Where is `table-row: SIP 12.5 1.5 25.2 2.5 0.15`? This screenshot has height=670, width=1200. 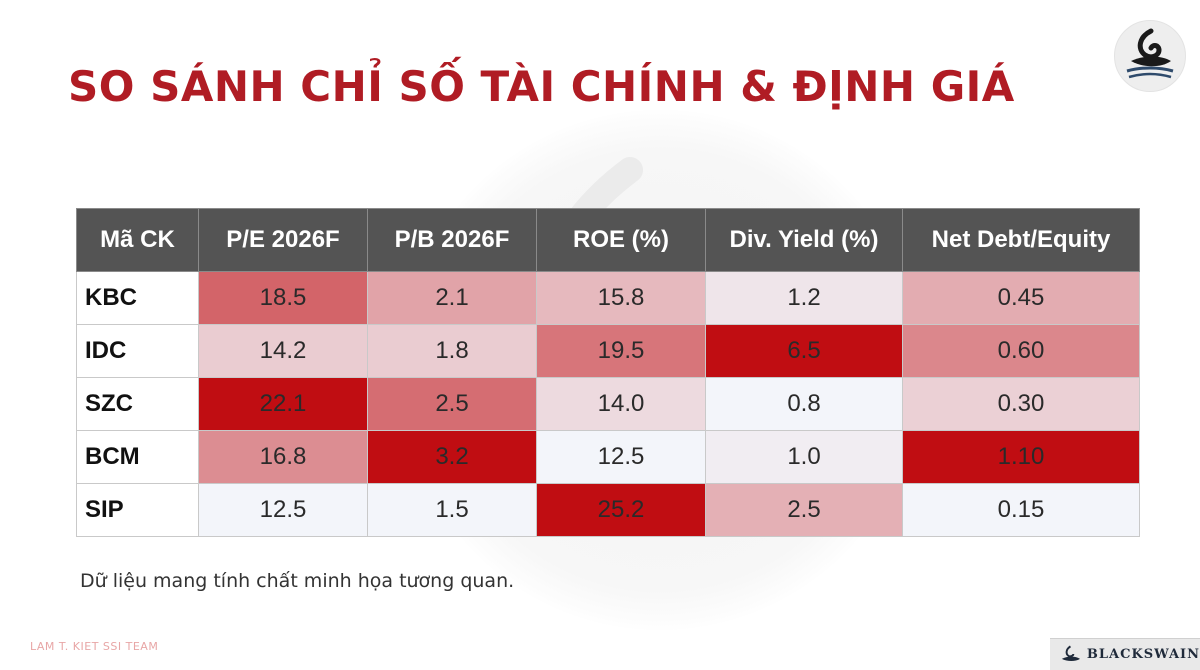 table-row: SIP 12.5 1.5 25.2 2.5 0.15 is located at coordinates (608, 510).